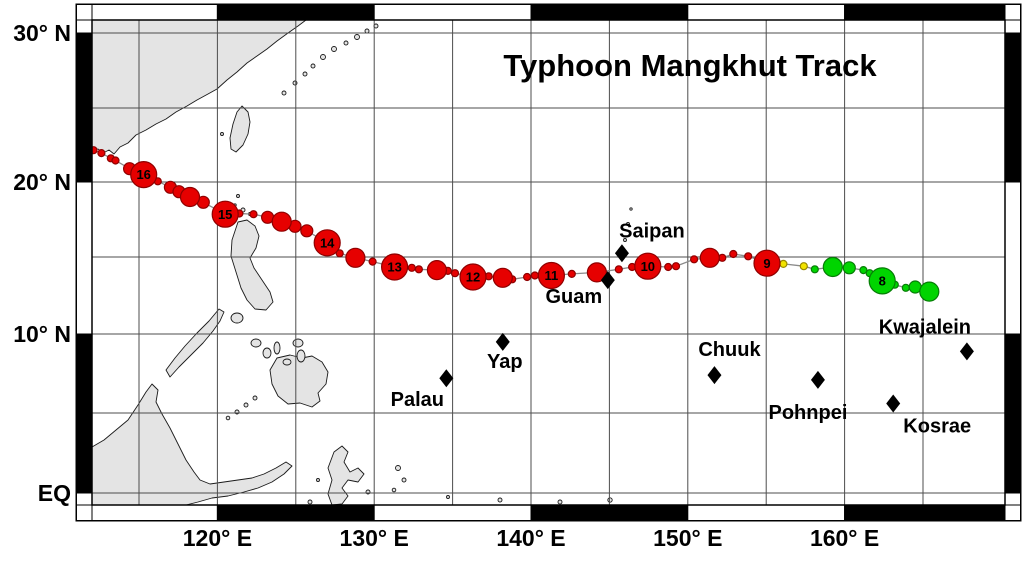  Describe the element at coordinates (573, 297) in the screenshot. I see `island-label-guam: Guam` at that location.